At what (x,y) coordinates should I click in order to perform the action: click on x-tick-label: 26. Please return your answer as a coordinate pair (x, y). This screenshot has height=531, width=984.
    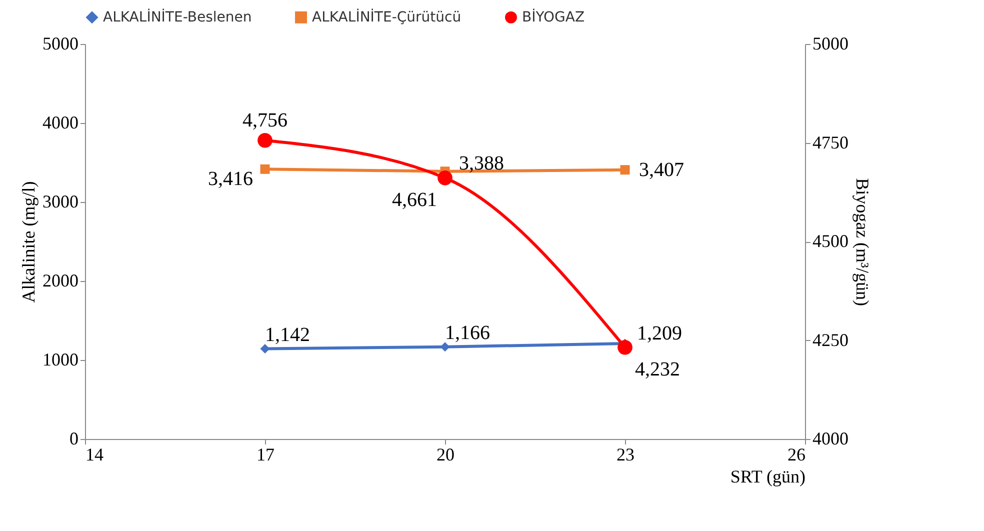
    Looking at the image, I should click on (797, 454).